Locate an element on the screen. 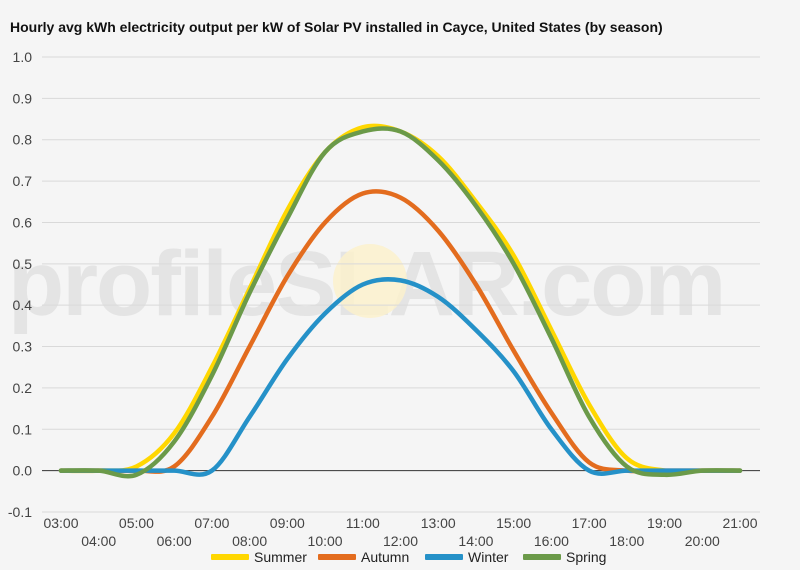  y-tick-label: 0.4 is located at coordinates (23, 305).